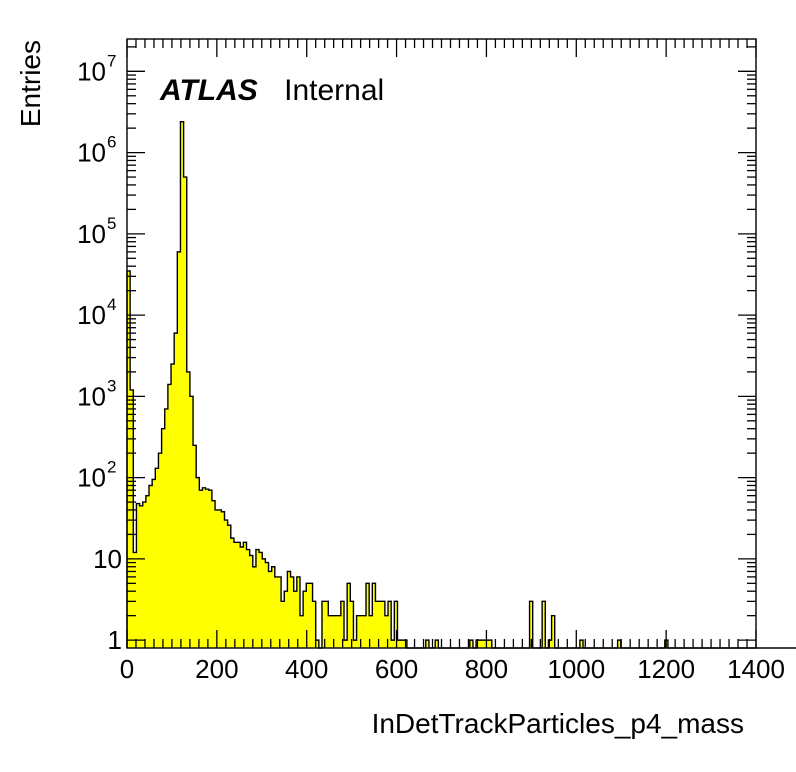  What do you see at coordinates (334, 90) in the screenshot?
I see `atlas-label-internal: Internal` at bounding box center [334, 90].